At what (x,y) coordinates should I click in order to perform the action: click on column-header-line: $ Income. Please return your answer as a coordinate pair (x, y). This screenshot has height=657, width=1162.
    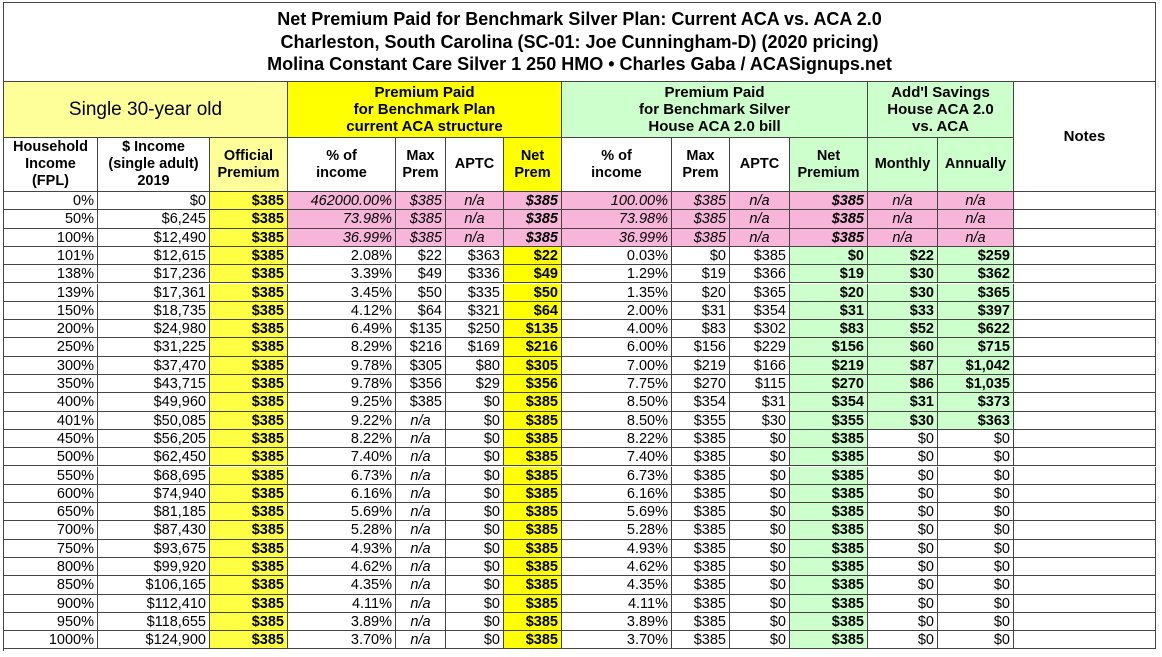
    Looking at the image, I should click on (153, 147).